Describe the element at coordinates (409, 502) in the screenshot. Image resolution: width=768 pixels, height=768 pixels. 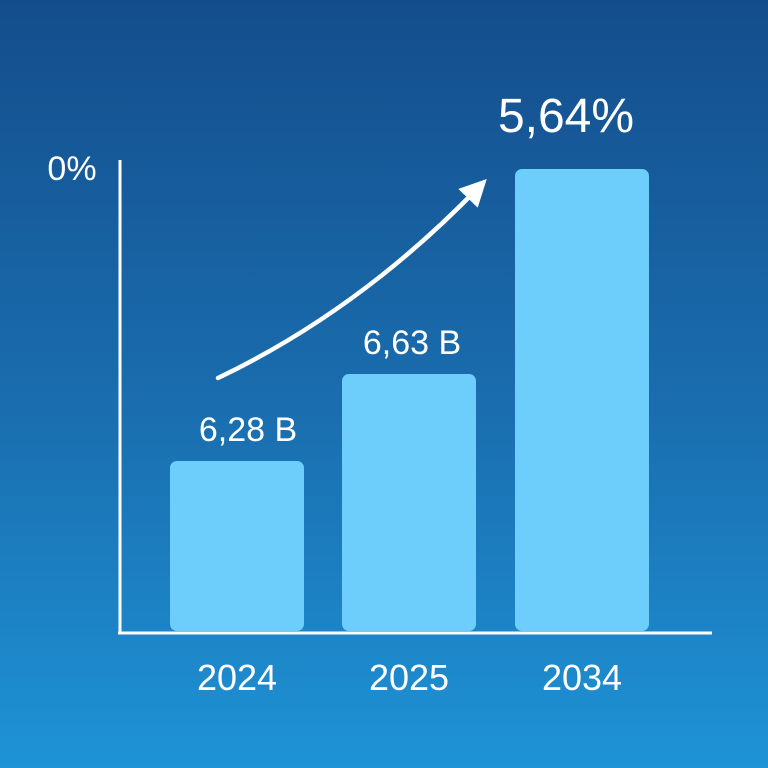
I see `bar-2025` at that location.